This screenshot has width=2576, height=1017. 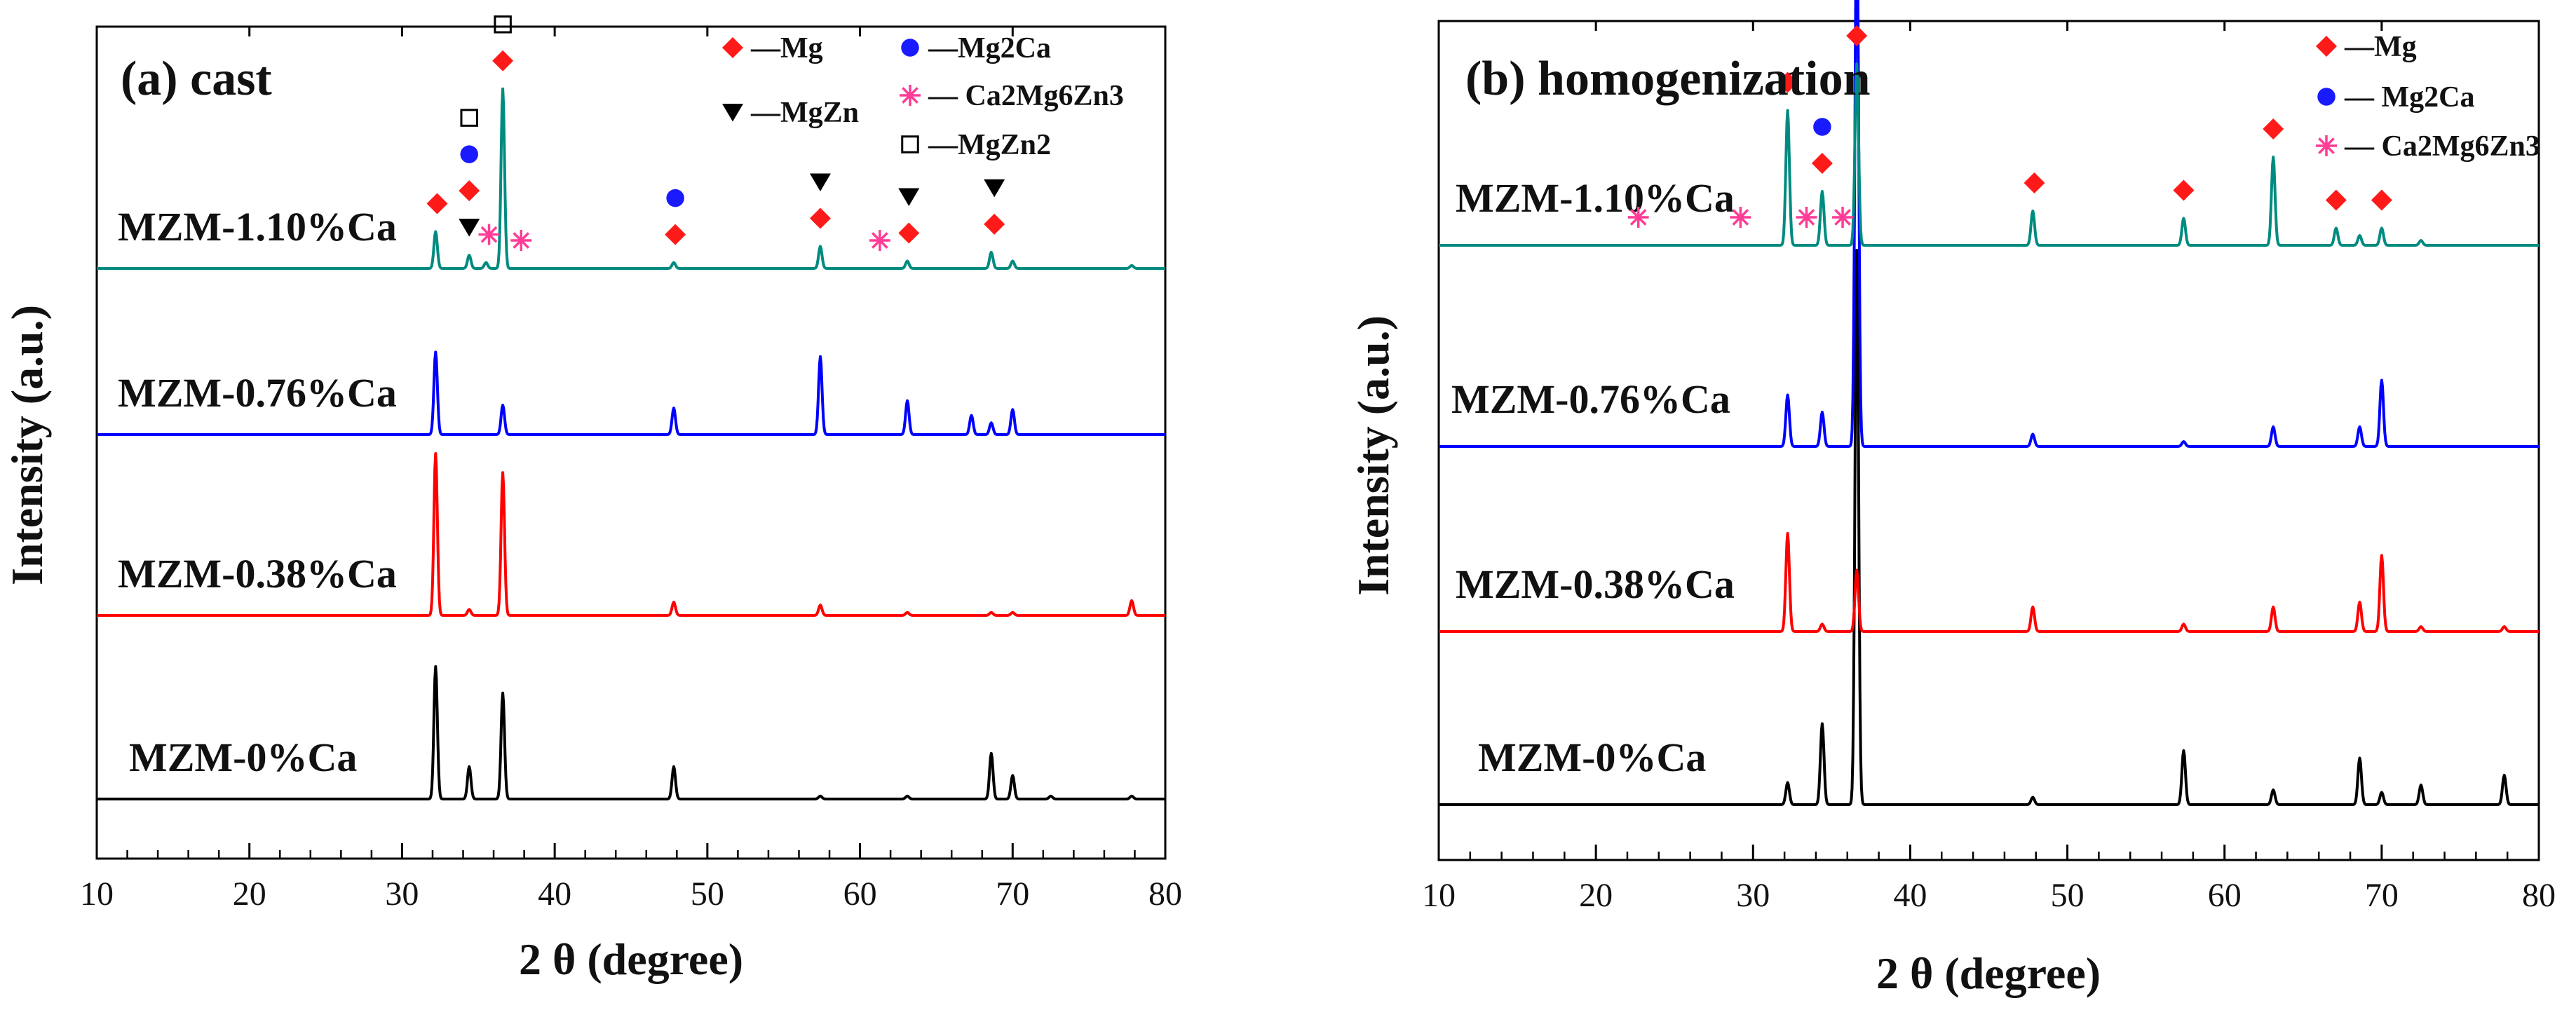 I want to click on panel-title: (b) homogenization, so click(x=1668, y=79).